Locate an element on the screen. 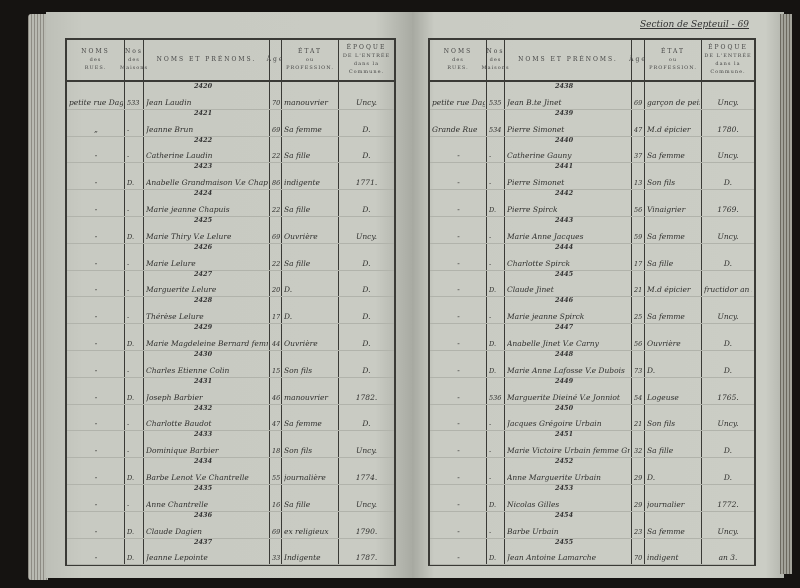  cell-name: Jean Laudin is located at coordinates (169, 102).